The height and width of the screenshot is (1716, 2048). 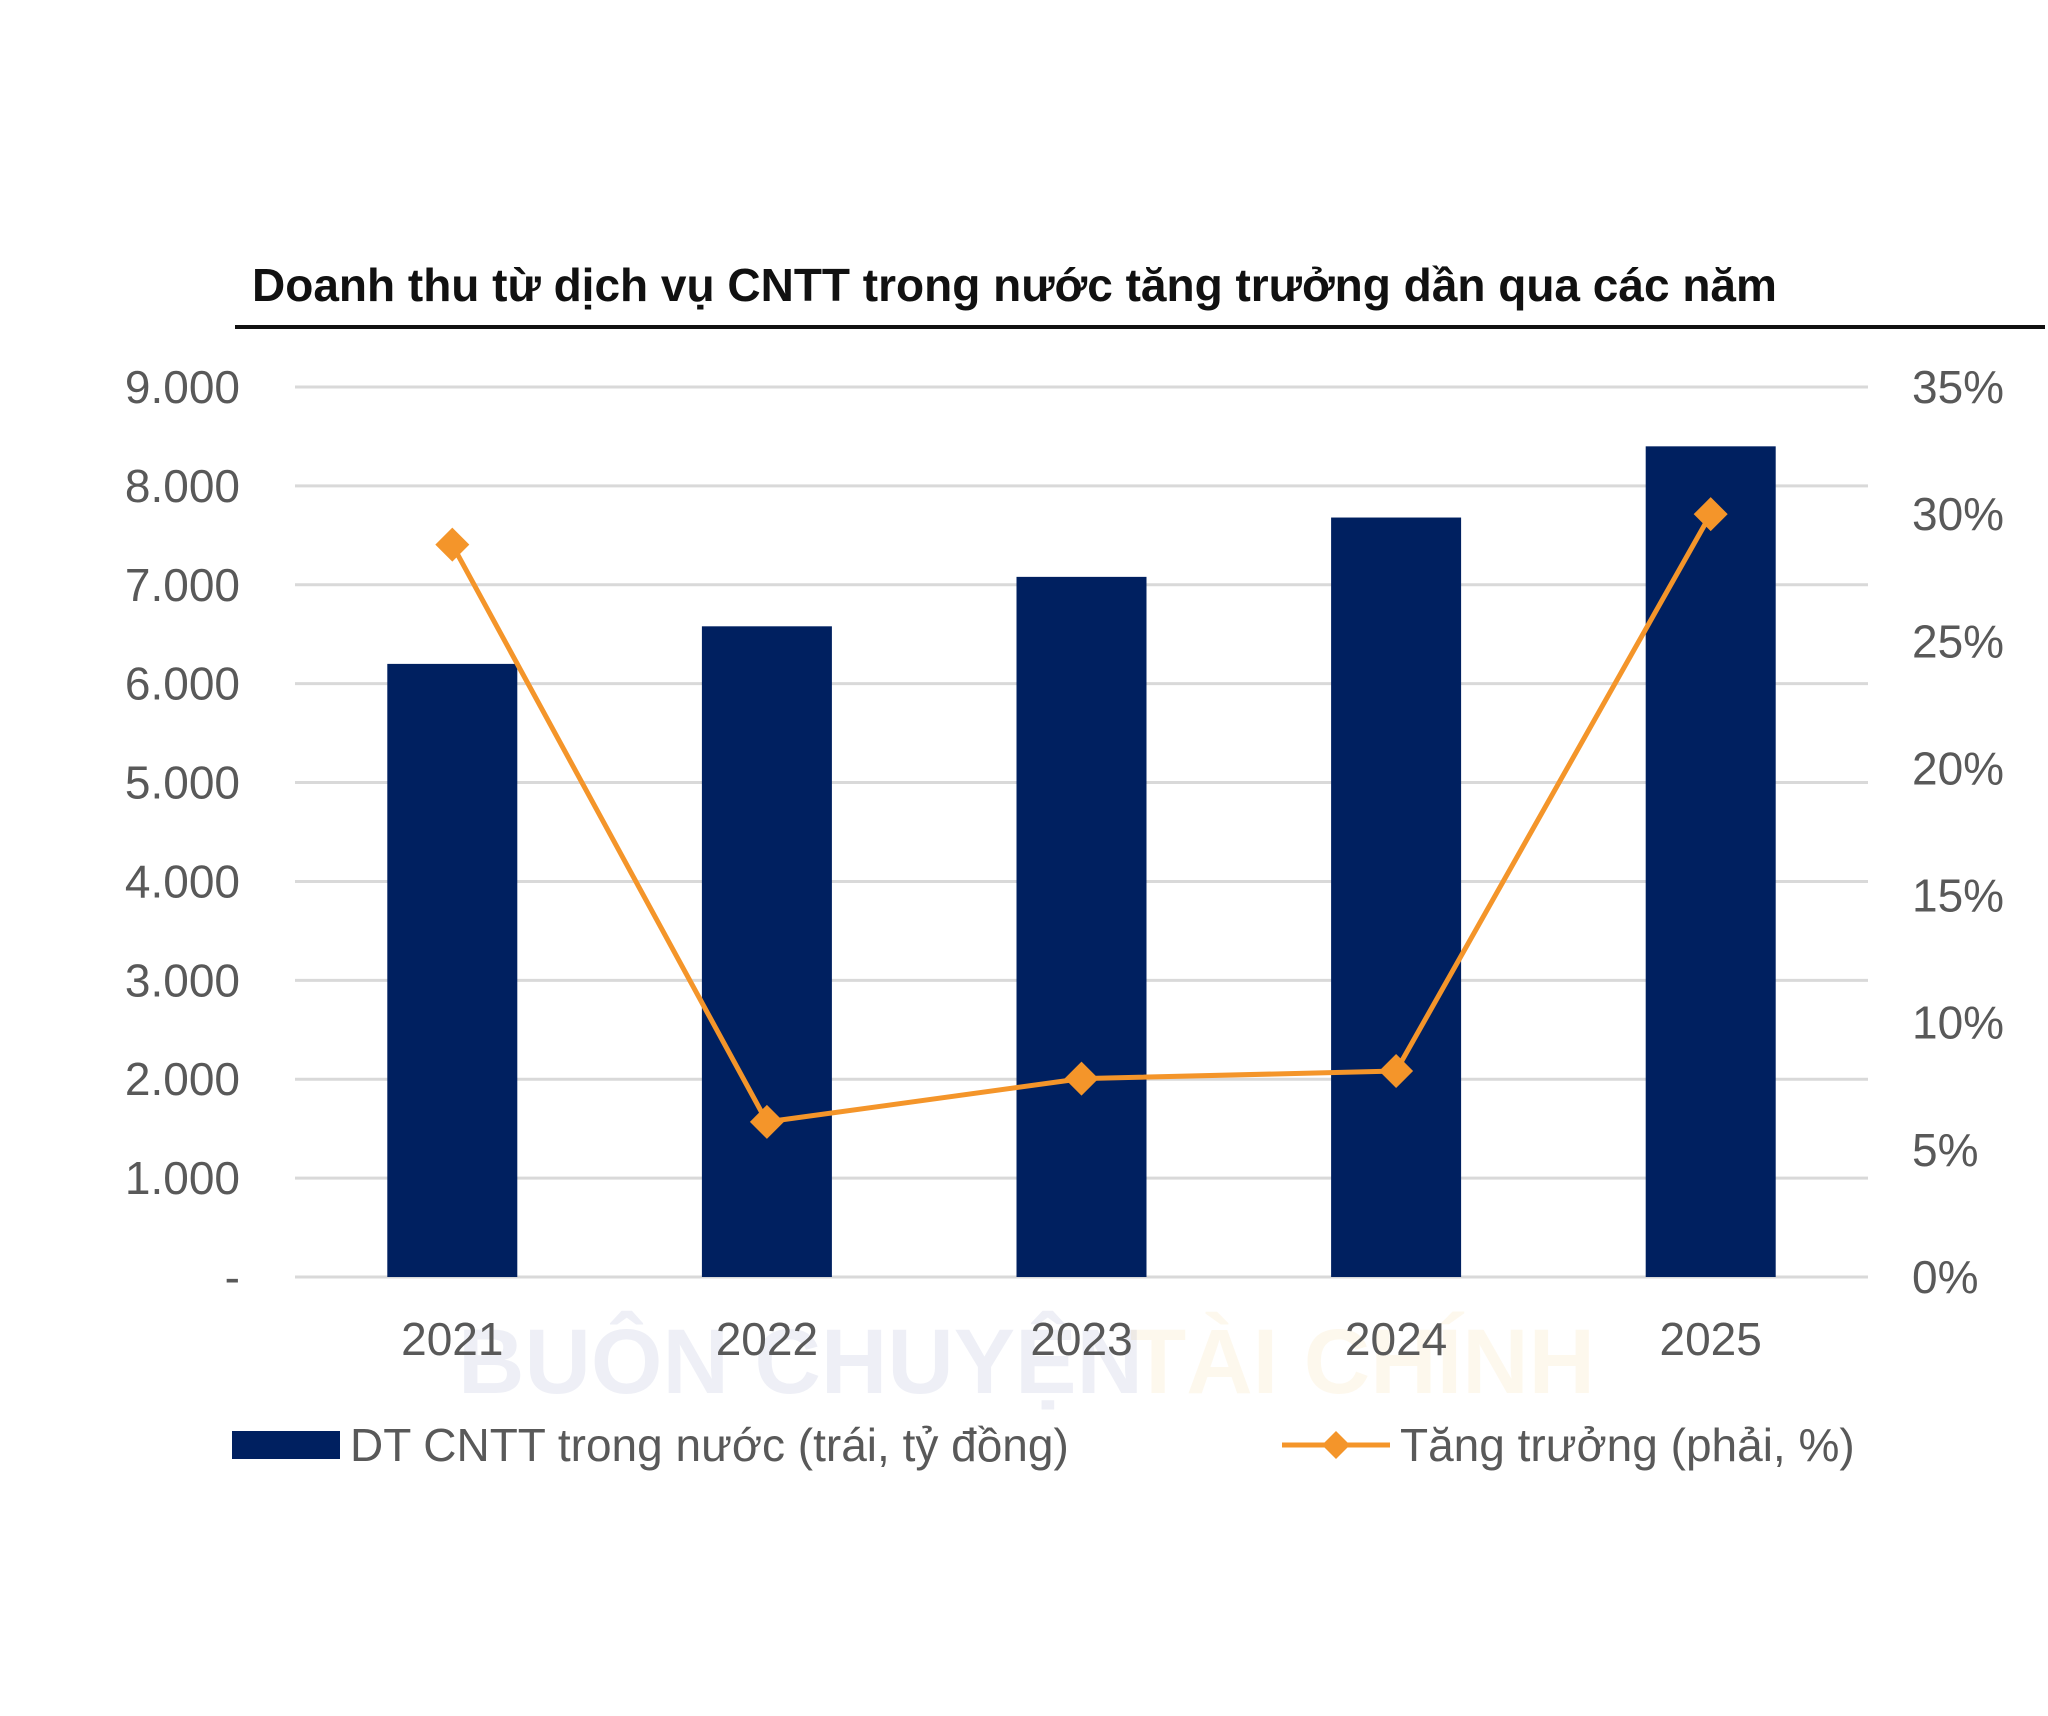 I want to click on right-tick-label: 5%, so click(x=1945, y=1150).